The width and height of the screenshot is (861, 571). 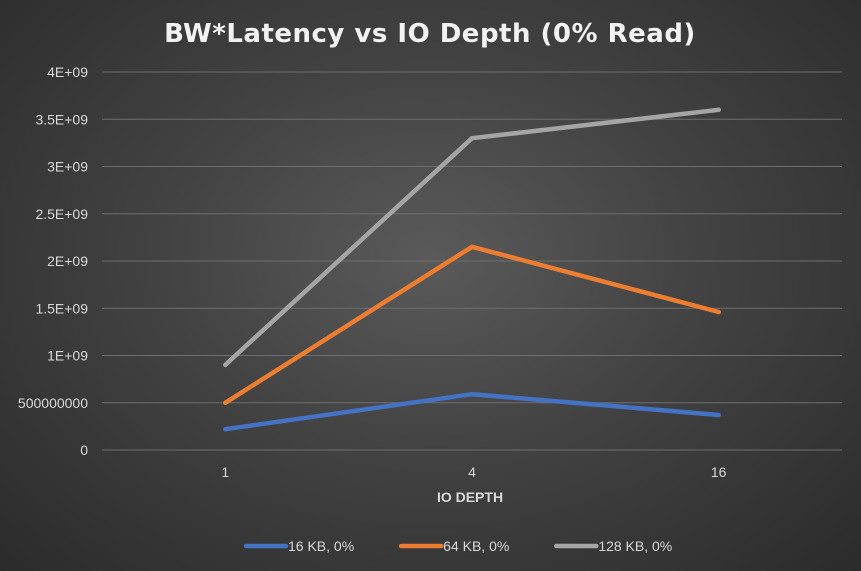 I want to click on chart-title: BW*Latency vs IO Depth (0% Read), so click(x=430, y=34).